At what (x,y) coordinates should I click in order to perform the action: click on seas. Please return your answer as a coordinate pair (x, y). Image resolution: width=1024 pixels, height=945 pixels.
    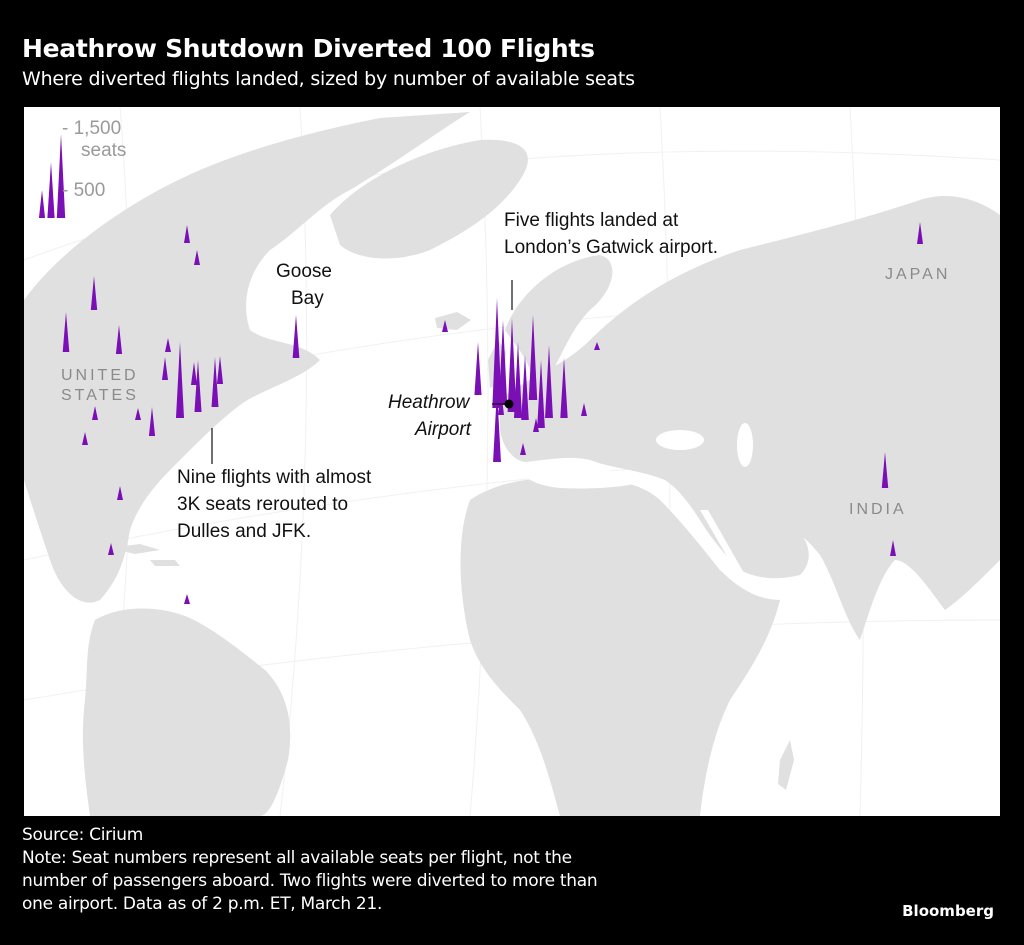
    Looking at the image, I should click on (636, 502).